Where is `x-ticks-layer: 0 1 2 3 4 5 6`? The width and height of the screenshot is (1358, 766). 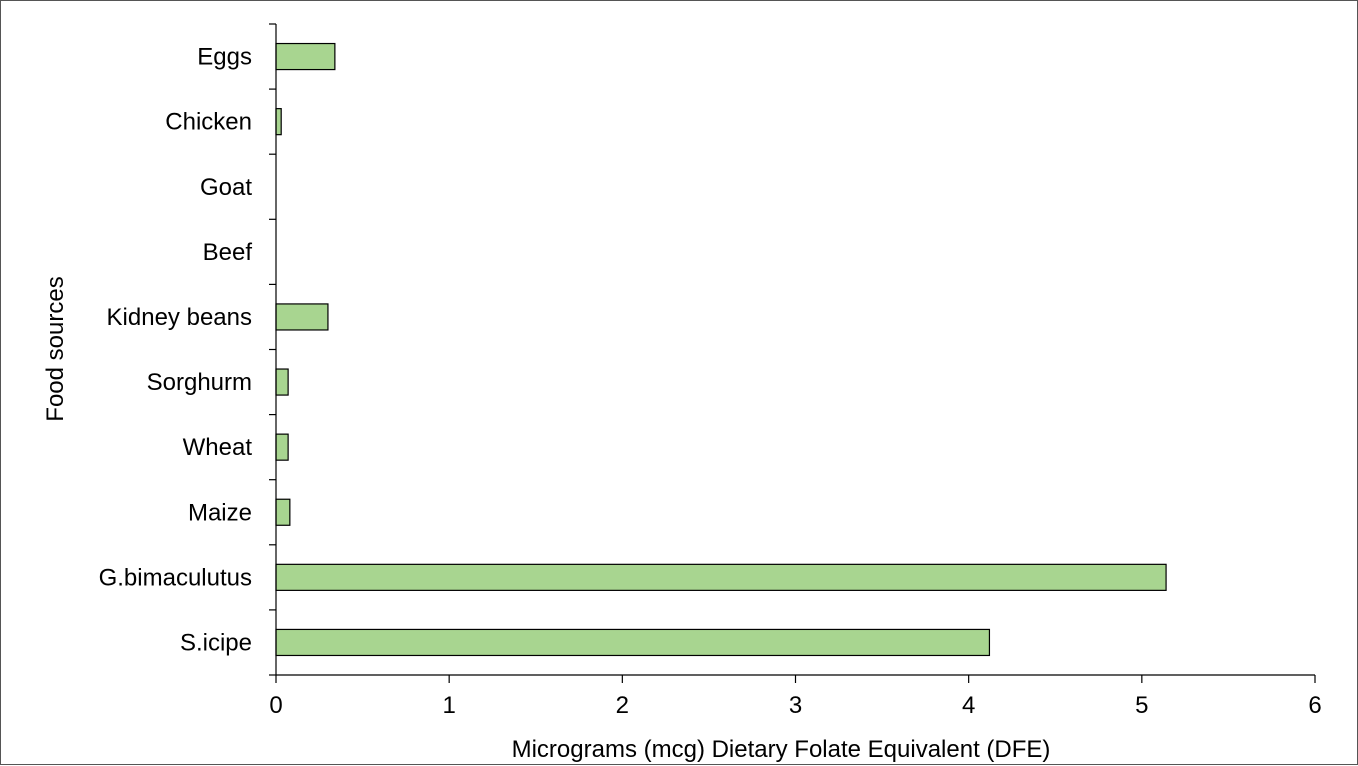
x-ticks-layer: 0 1 2 3 4 5 6 is located at coordinates (795, 697).